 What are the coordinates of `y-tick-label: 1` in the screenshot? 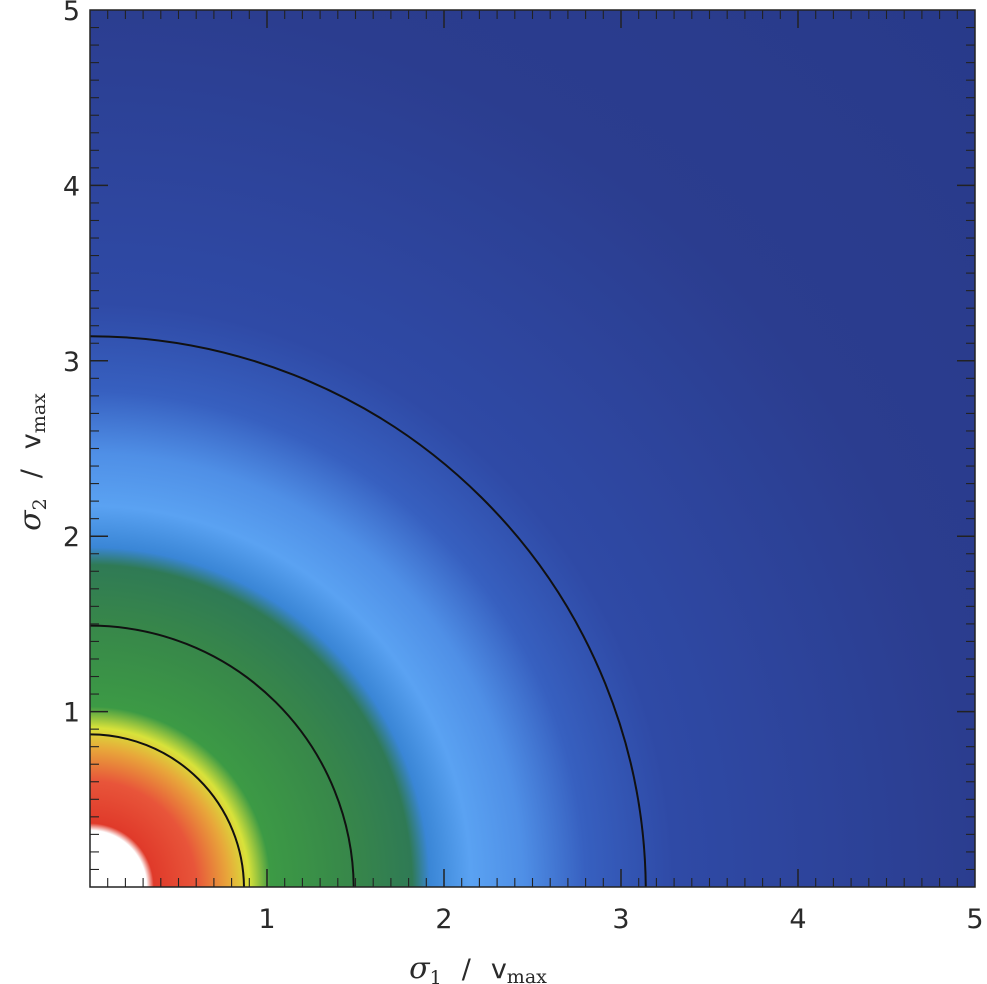 It's located at (71, 713).